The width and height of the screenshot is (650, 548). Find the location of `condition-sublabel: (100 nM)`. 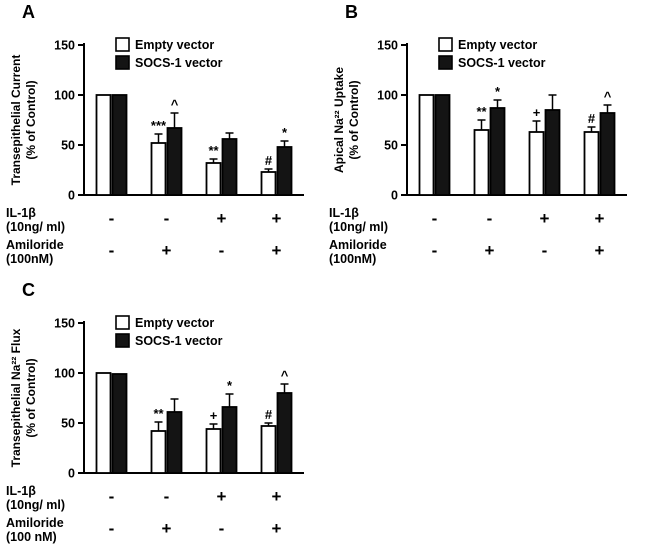

condition-sublabel: (100 nM) is located at coordinates (31, 537).